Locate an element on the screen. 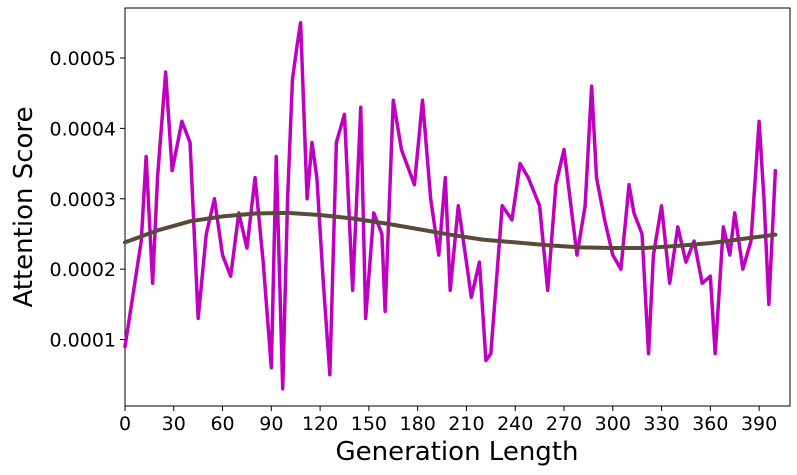 Image resolution: width=797 pixels, height=475 pixels. x-tick-label: 60 is located at coordinates (222, 424).